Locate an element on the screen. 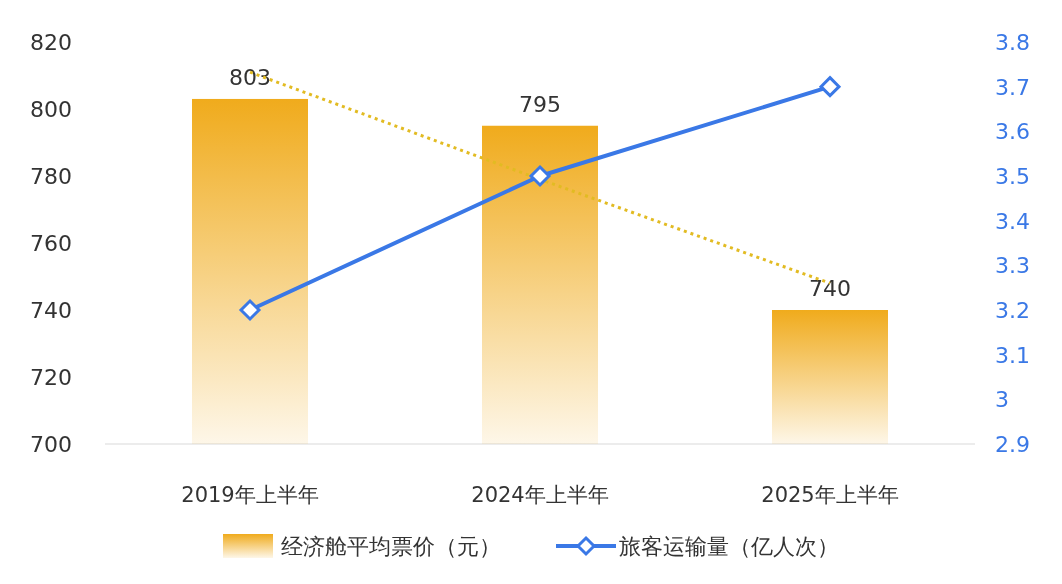 This screenshot has height=584, width=1062. y2-tick-label: 3.4 is located at coordinates (1012, 221).